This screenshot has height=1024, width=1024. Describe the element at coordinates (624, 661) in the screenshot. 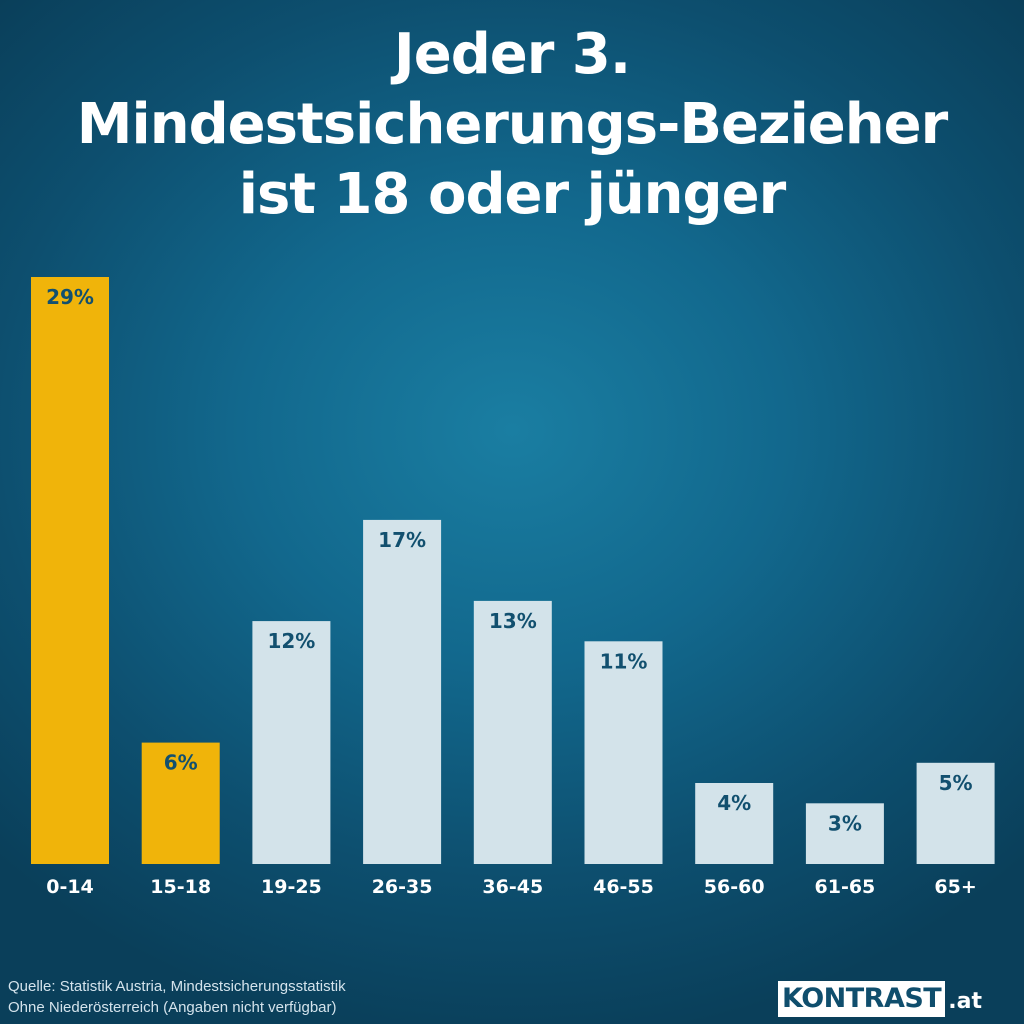

I see `bar-value-label-46-55: 11%` at that location.